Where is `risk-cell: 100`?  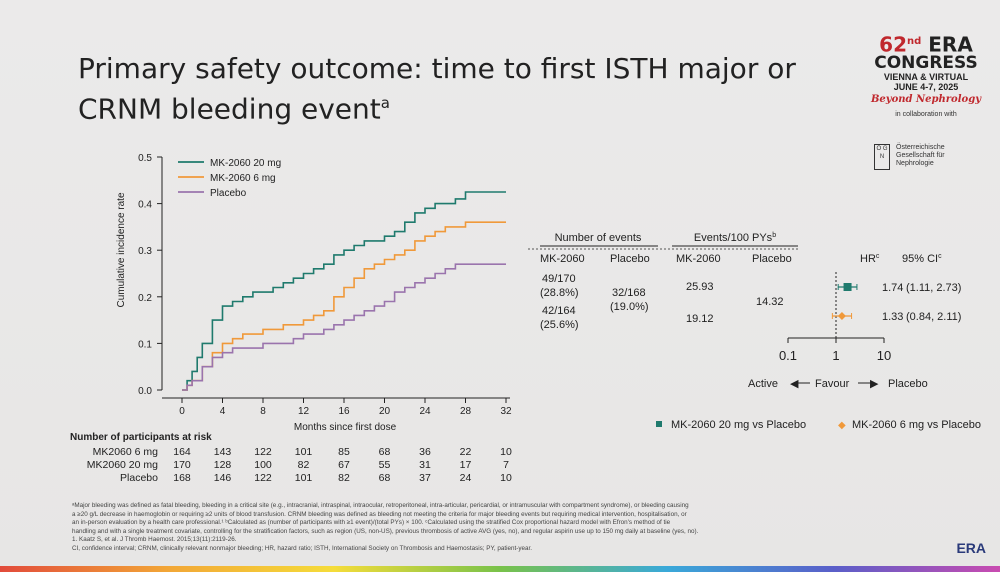
risk-cell: 100 is located at coordinates (263, 465).